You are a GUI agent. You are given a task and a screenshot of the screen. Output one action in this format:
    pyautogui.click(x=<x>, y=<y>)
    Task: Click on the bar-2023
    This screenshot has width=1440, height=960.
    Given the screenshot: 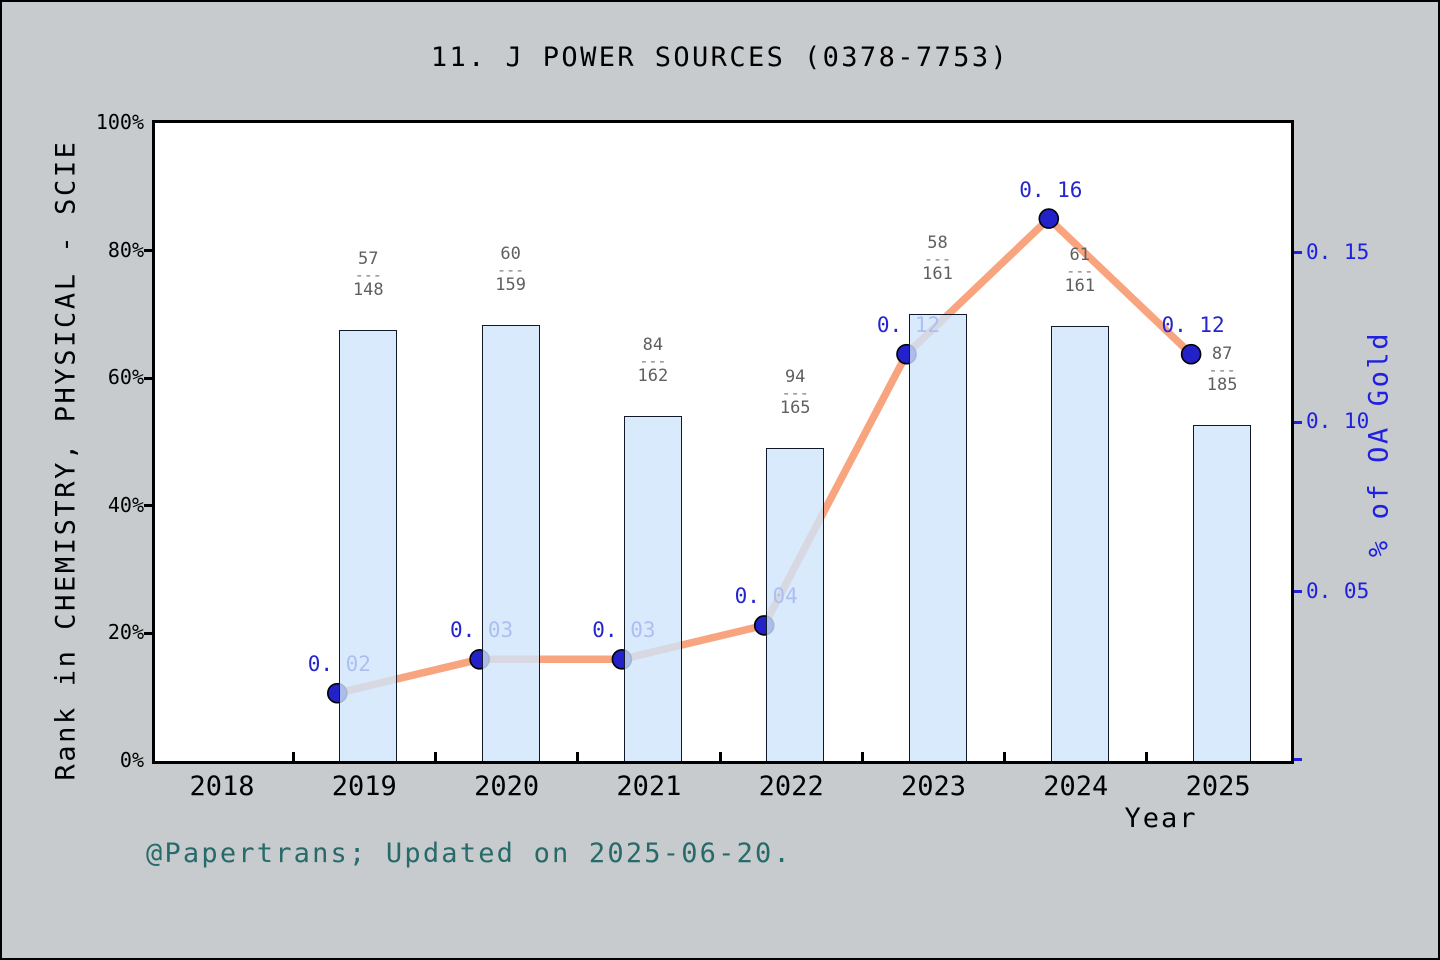 What is the action you would take?
    pyautogui.click(x=937, y=537)
    